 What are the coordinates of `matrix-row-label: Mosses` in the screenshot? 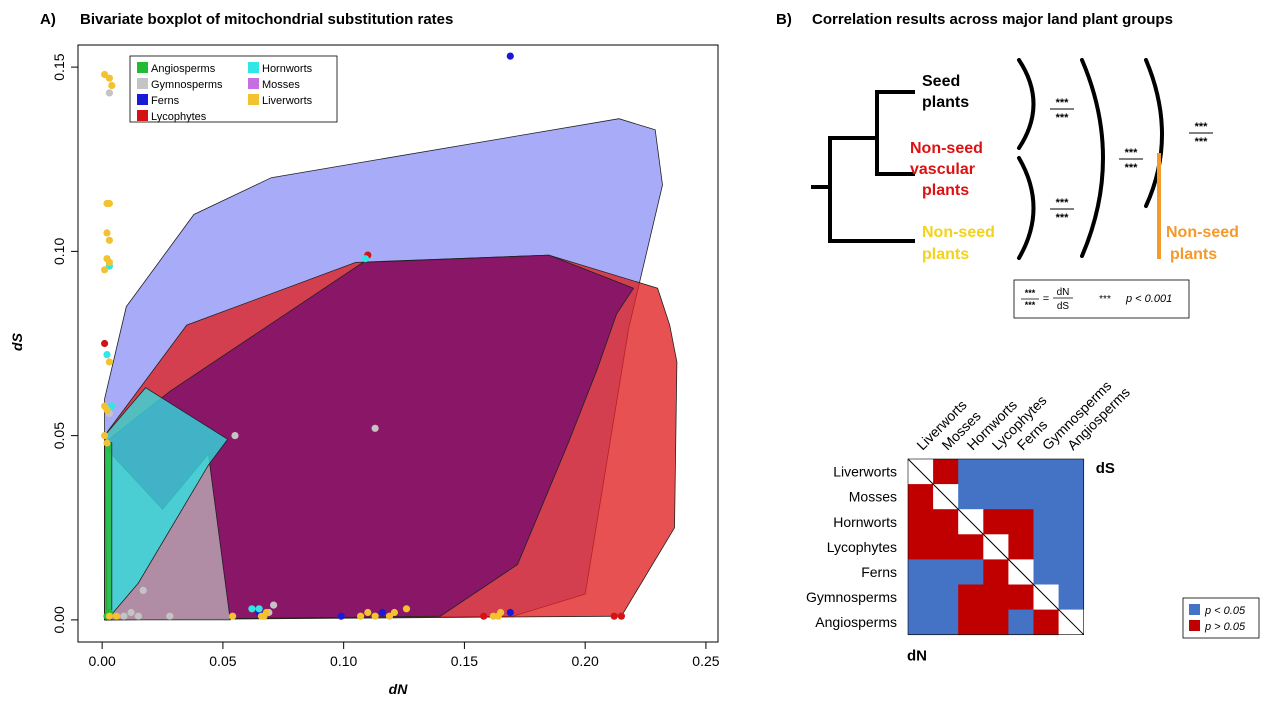 It's located at (873, 497).